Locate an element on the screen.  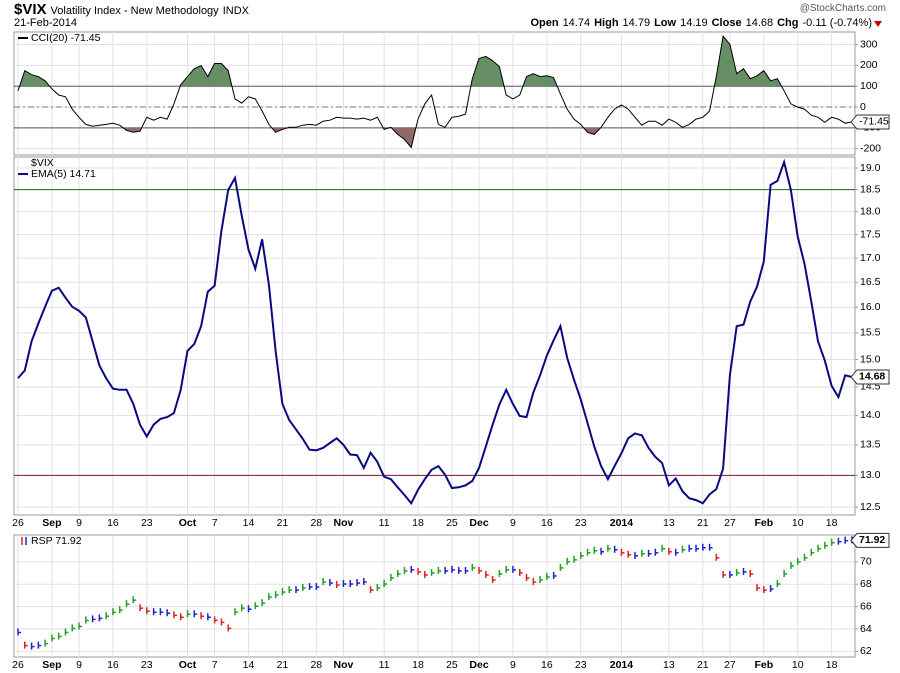
y-tick-label: 12.5 is located at coordinates (870, 507).